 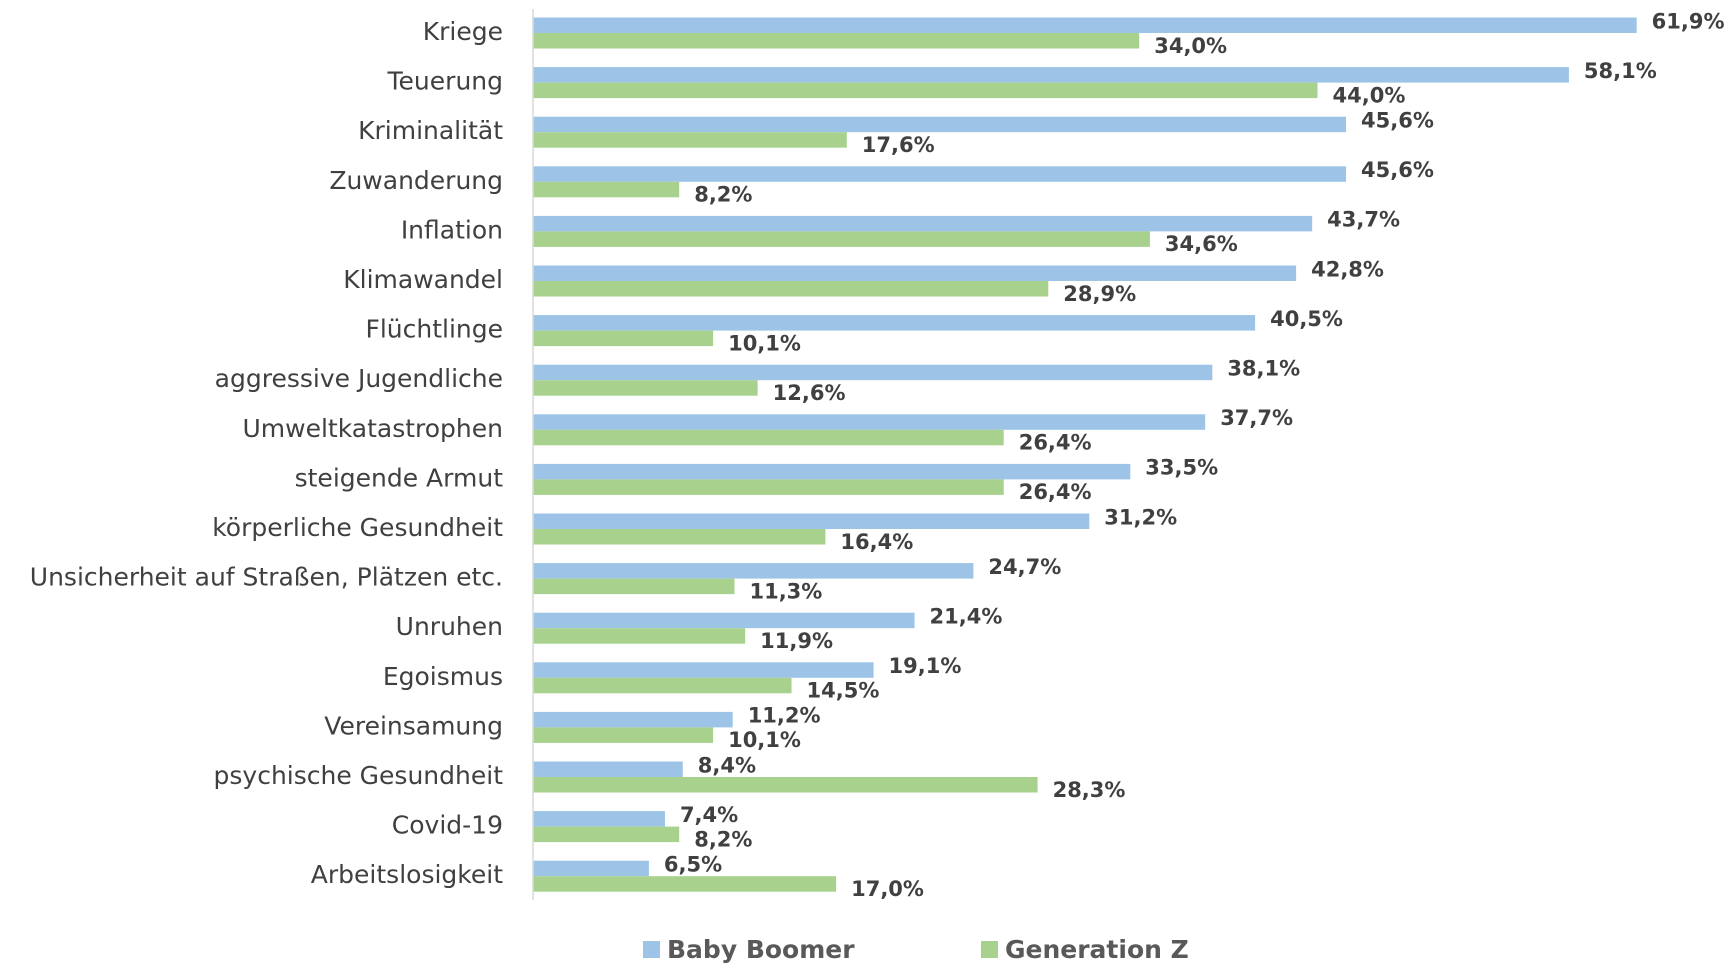 I want to click on value-label: 40,5%, so click(x=1306, y=319).